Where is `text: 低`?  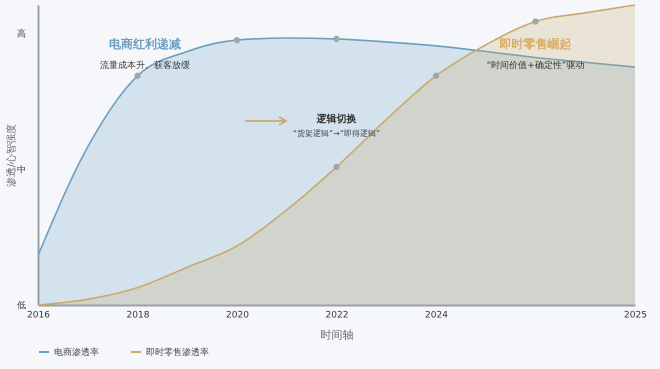
text: 低 is located at coordinates (21, 305).